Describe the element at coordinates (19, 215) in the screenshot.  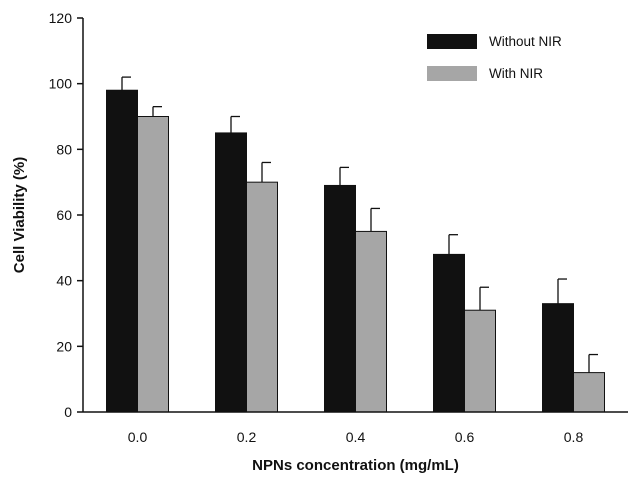
I see `y-axis-title: Cell Viability (%)` at that location.